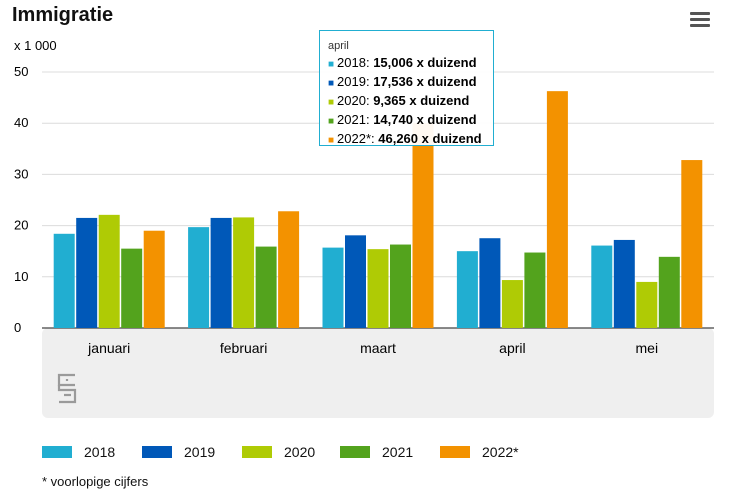 This screenshot has width=730, height=500. Describe the element at coordinates (199, 277) in the screenshot. I see `bar-februari-2018` at that location.